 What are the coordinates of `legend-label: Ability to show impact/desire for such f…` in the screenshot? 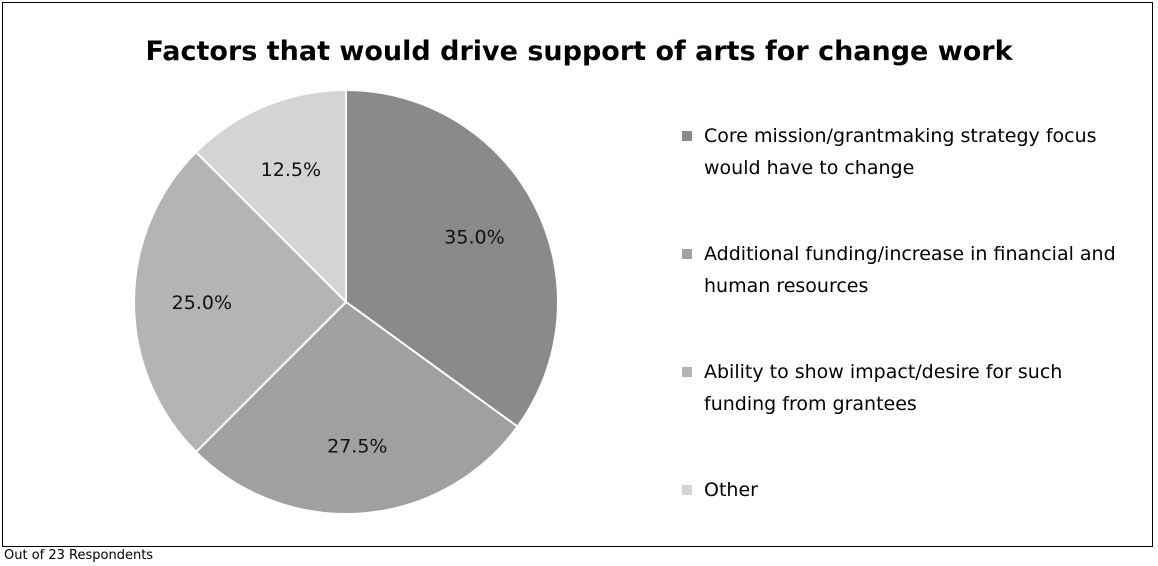 It's located at (883, 388).